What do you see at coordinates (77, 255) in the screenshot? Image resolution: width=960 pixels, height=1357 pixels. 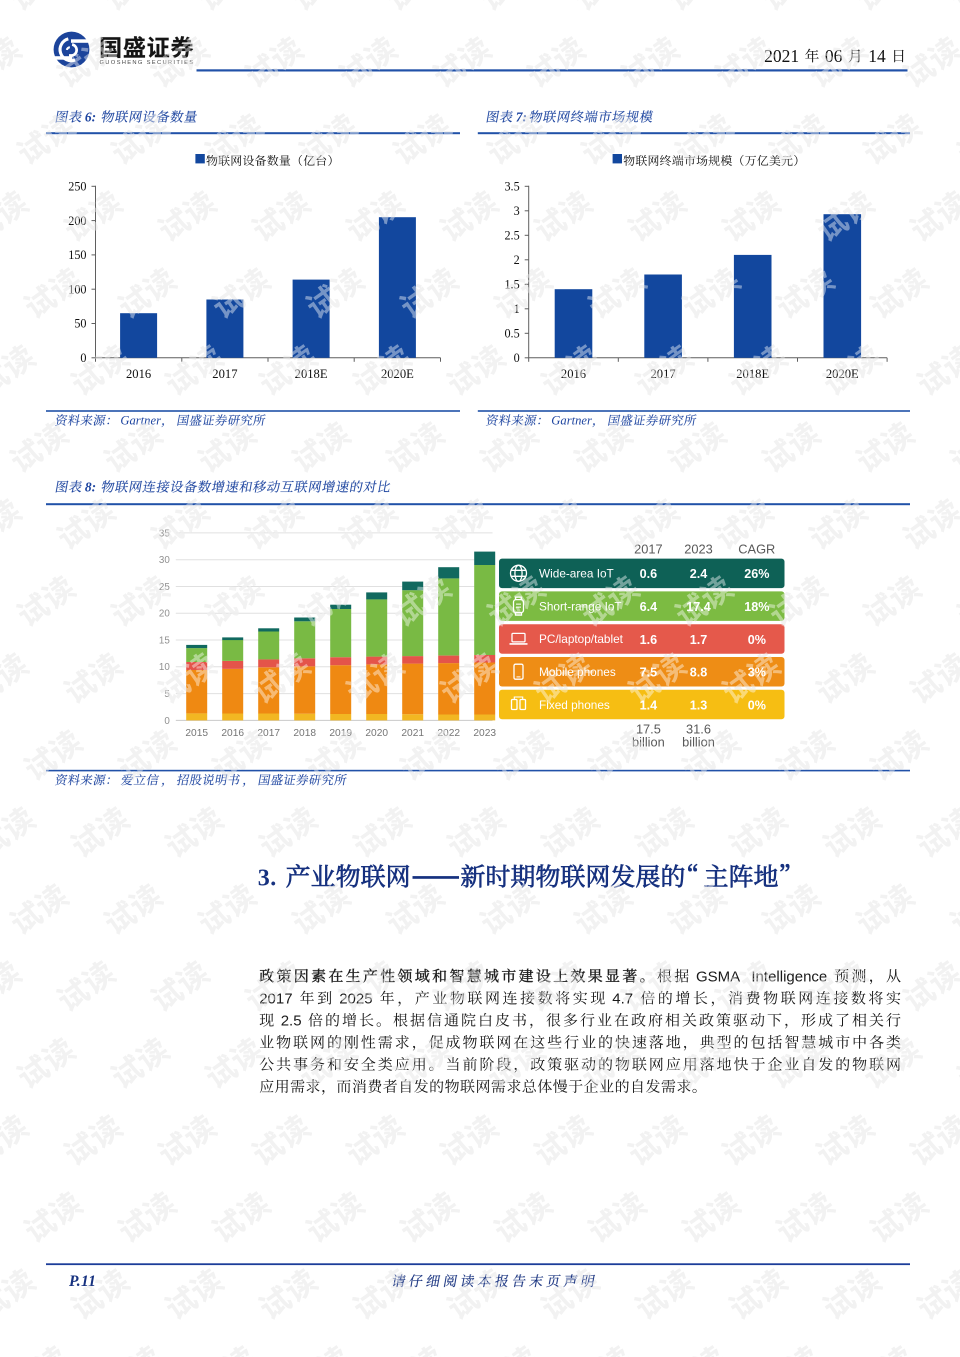 I see `svg-text: 150` at bounding box center [77, 255].